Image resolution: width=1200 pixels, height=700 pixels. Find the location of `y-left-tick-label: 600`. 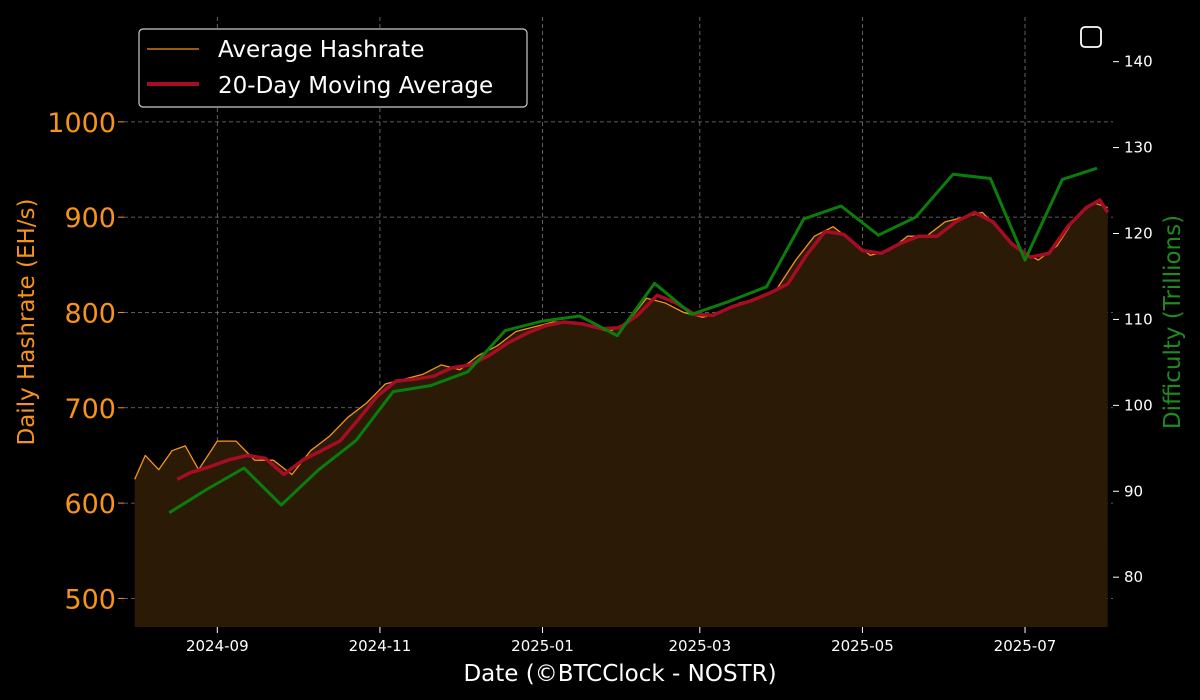

y-left-tick-label: 600 is located at coordinates (90, 504).